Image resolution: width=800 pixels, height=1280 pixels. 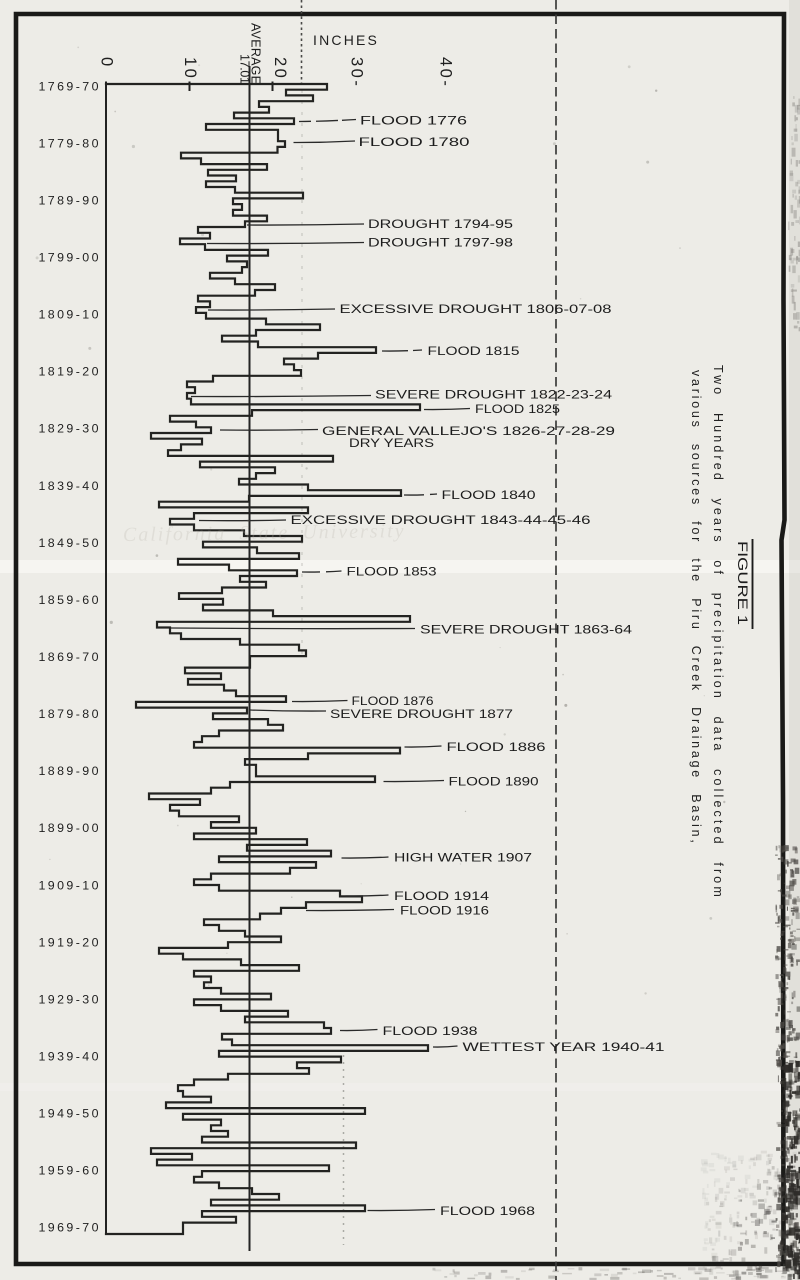 I want to click on svg-text: 20, so click(x=280, y=68).